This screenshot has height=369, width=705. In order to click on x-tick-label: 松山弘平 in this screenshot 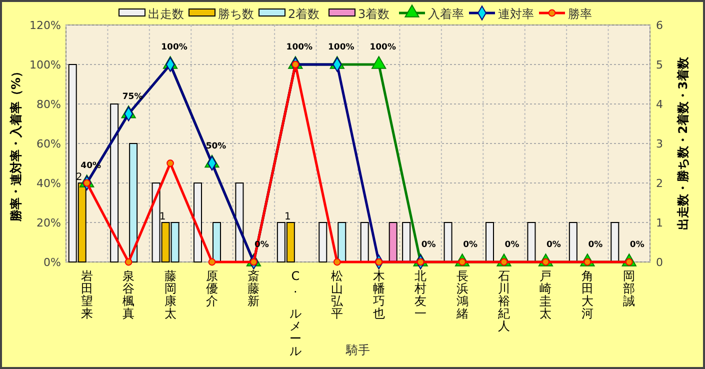, I will do `click(337, 294)`.